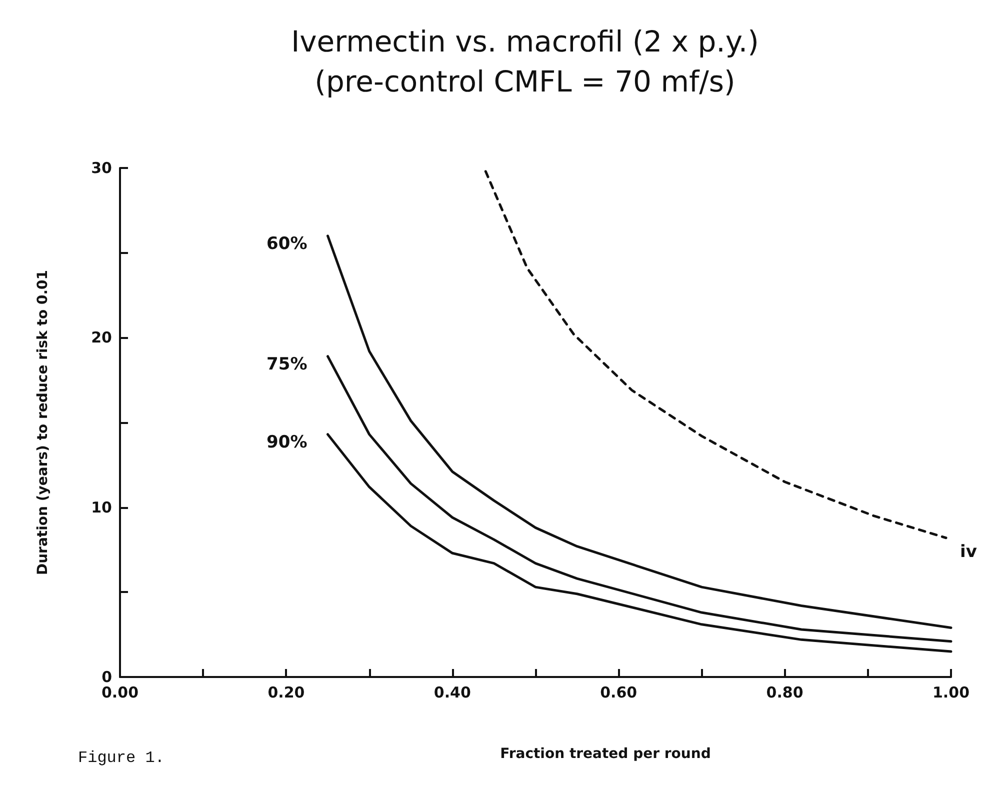 This screenshot has width=994, height=791. I want to click on series-label: 60%, so click(287, 244).